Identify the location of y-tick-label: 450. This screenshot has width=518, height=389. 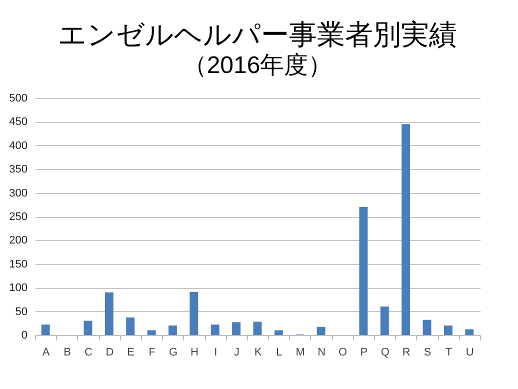
(18, 122).